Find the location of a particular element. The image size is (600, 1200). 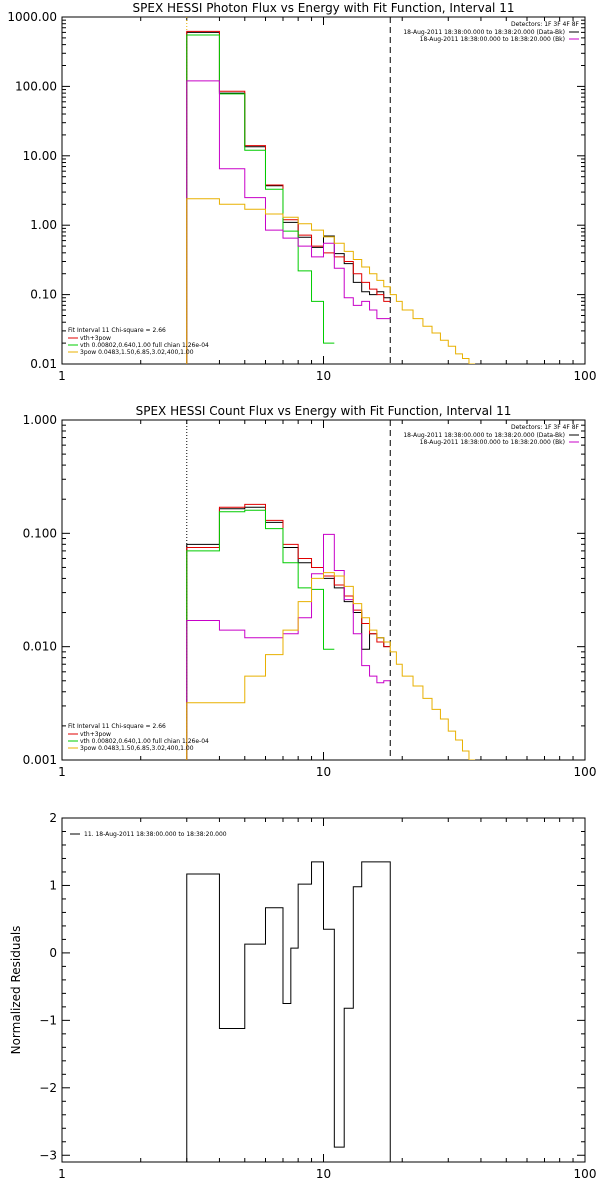

y-tick-label: −2 is located at coordinates (48, 1088).